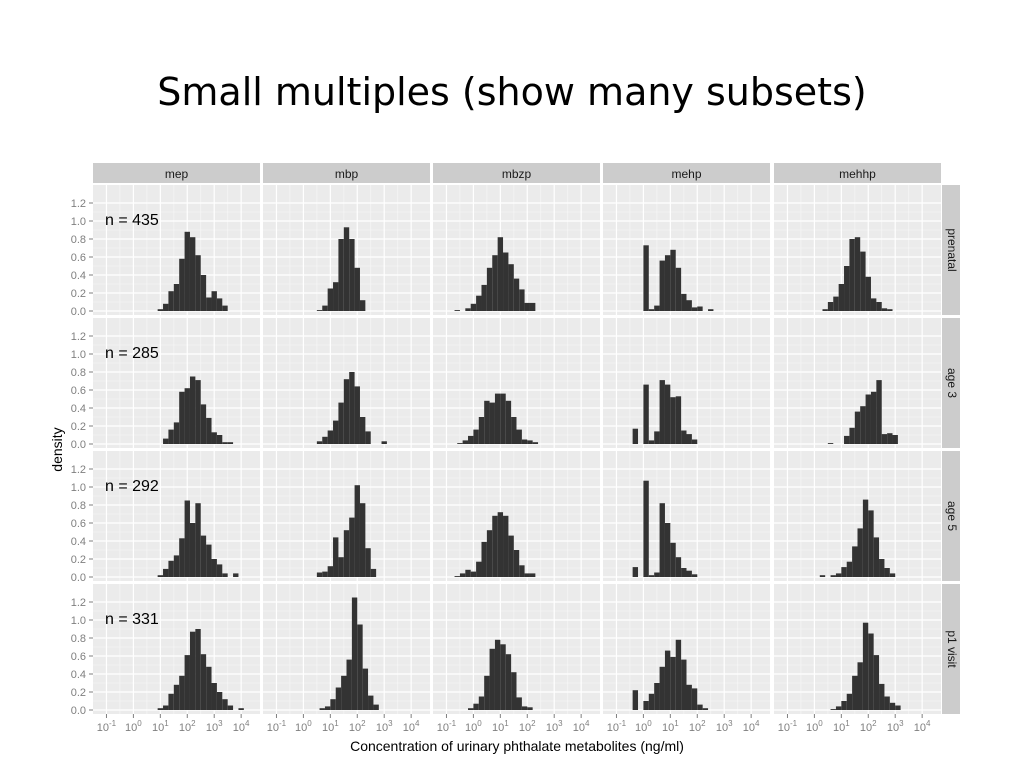 This screenshot has height=768, width=1024. What do you see at coordinates (841, 726) in the screenshot?
I see `x-tick-label: 10¹` at bounding box center [841, 726].